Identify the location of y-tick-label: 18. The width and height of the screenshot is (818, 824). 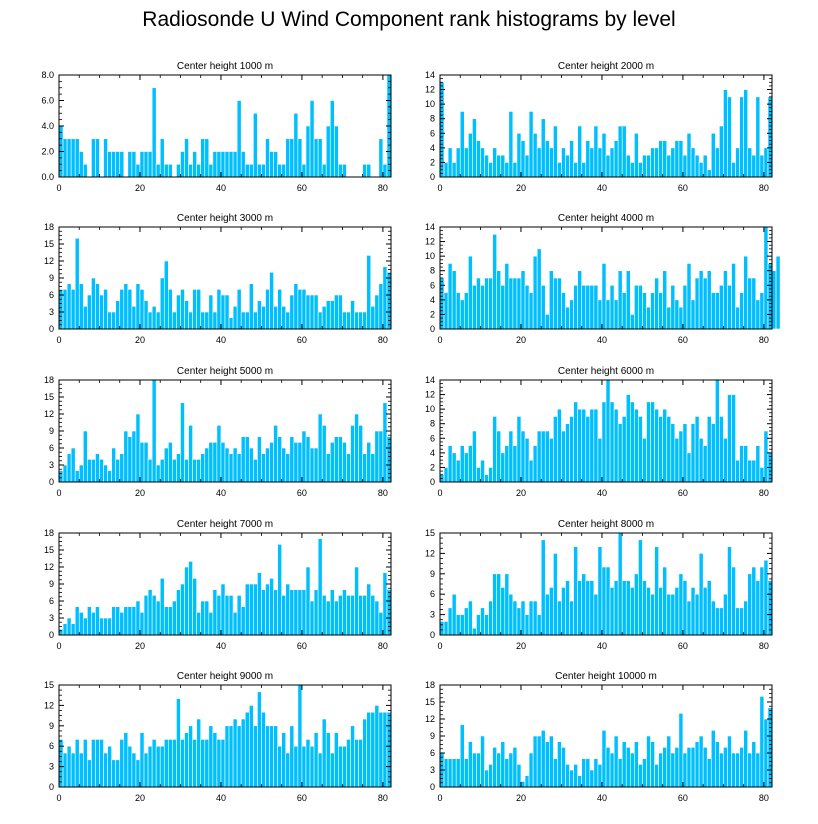
(430, 685).